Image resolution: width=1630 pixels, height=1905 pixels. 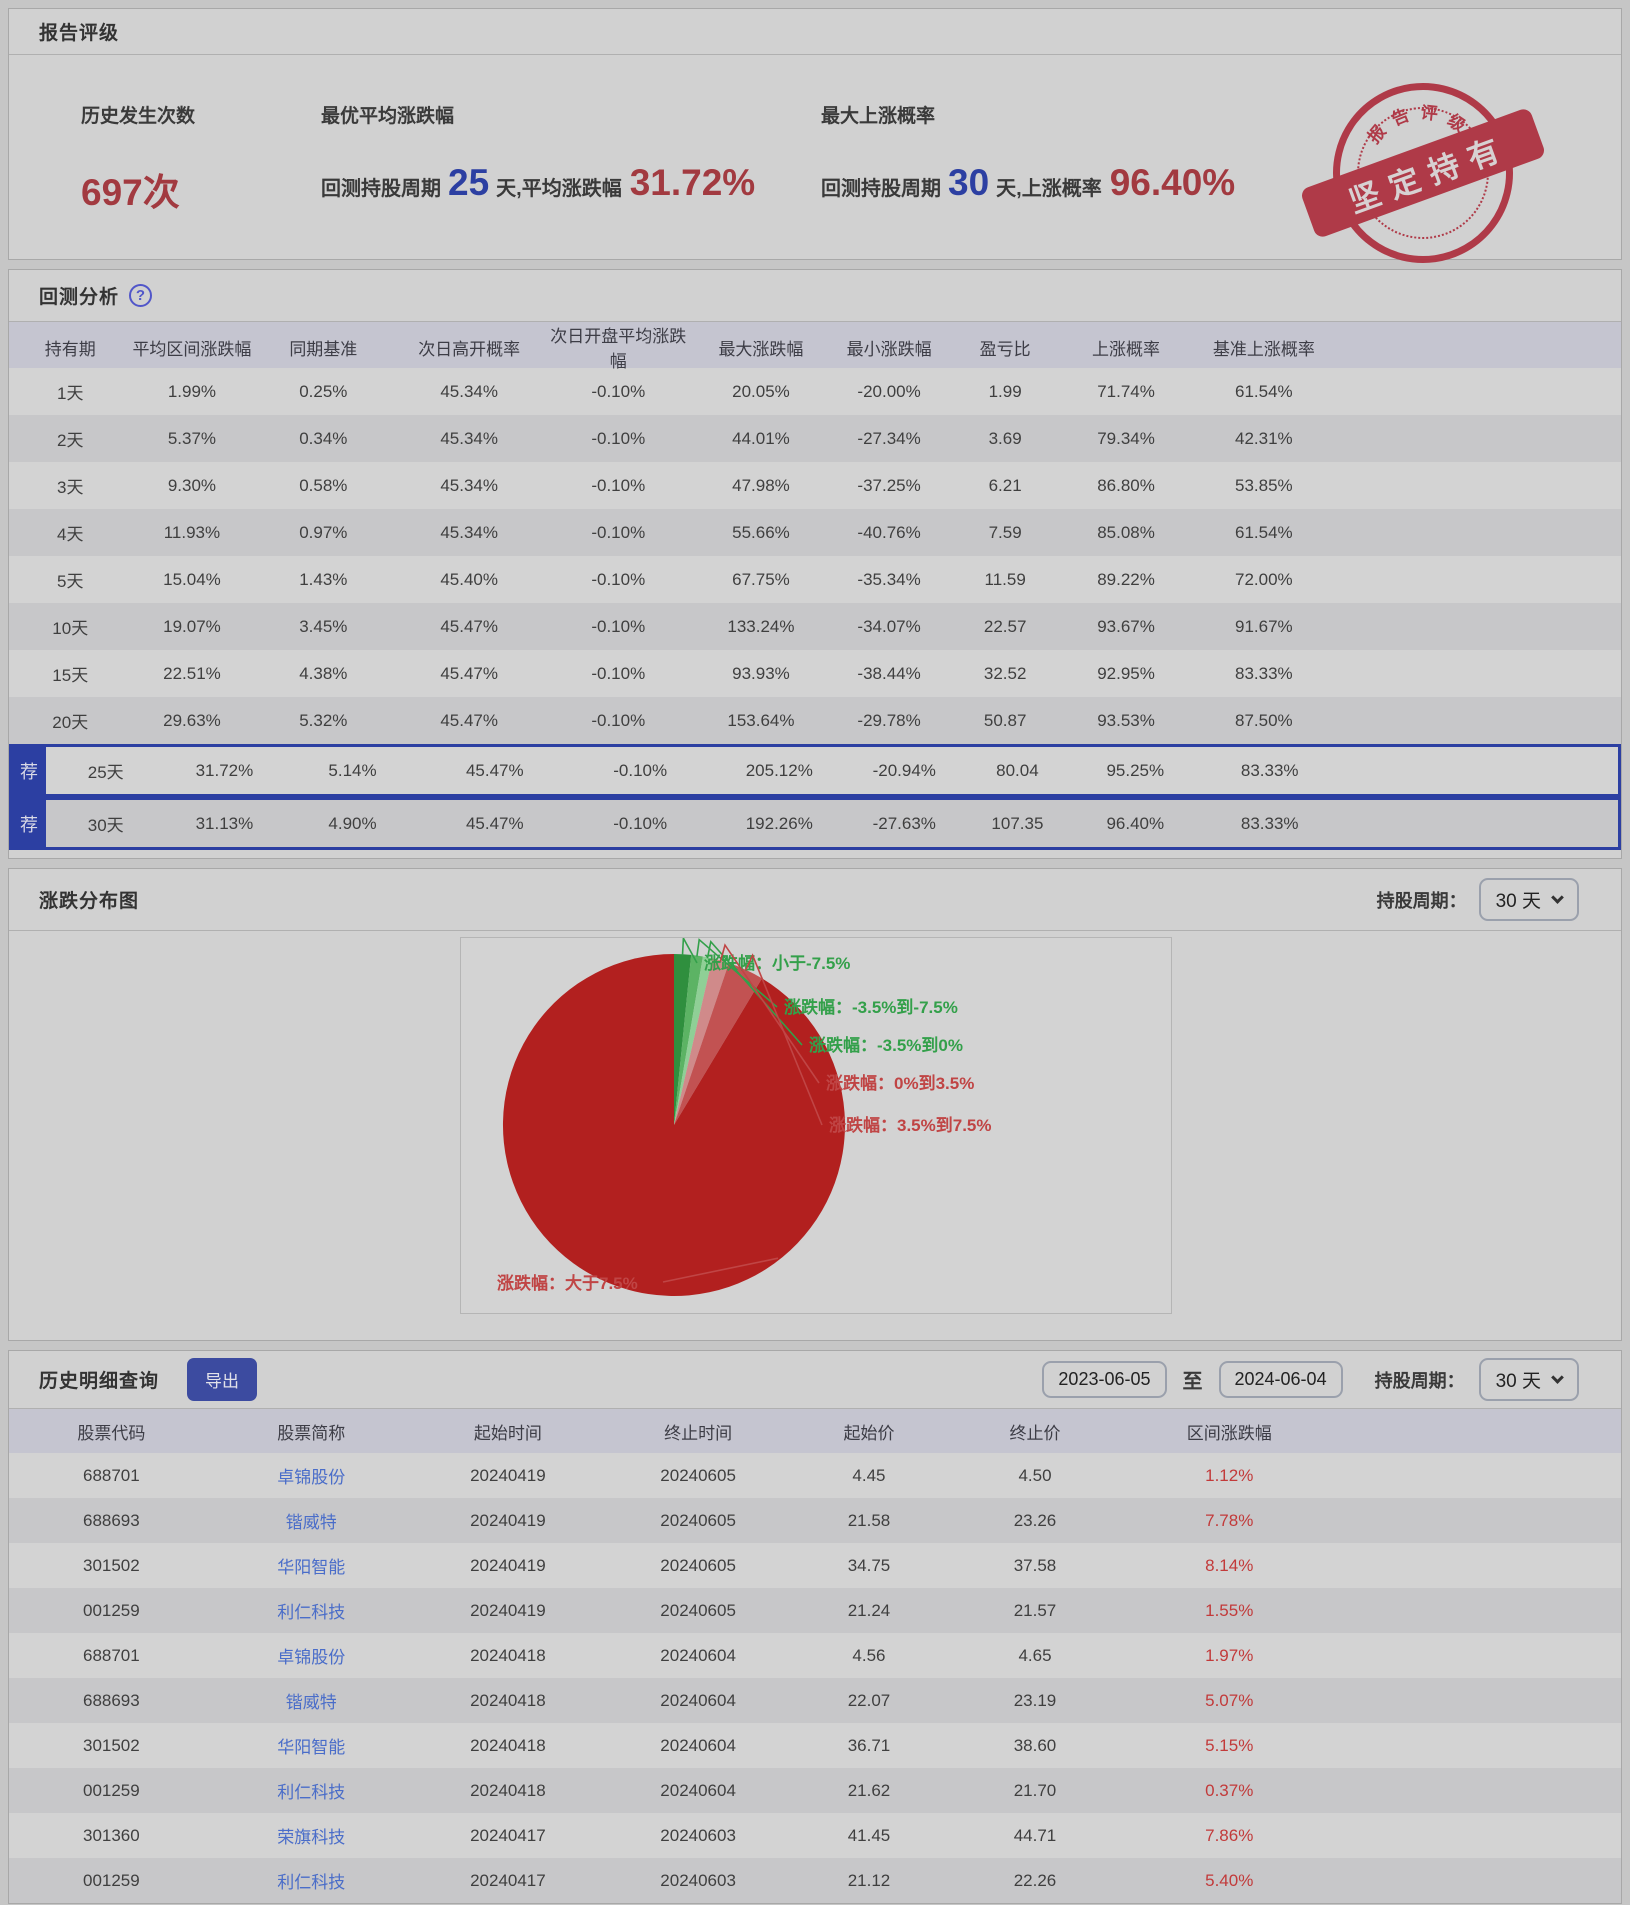 What do you see at coordinates (904, 770) in the screenshot?
I see `cell: -20.94%` at bounding box center [904, 770].